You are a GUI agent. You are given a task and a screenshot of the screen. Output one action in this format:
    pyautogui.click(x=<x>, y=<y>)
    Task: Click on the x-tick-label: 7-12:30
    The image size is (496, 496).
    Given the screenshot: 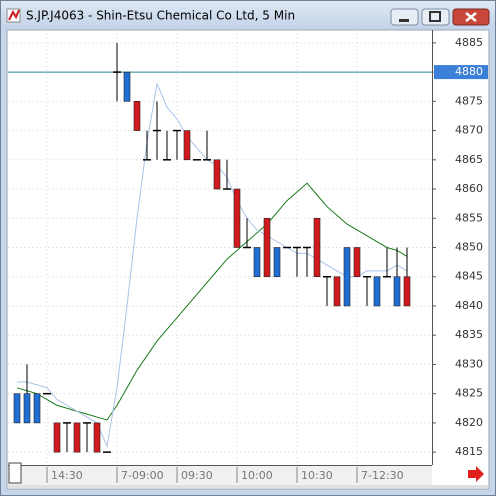 What is the action you would take?
    pyautogui.click(x=382, y=475)
    